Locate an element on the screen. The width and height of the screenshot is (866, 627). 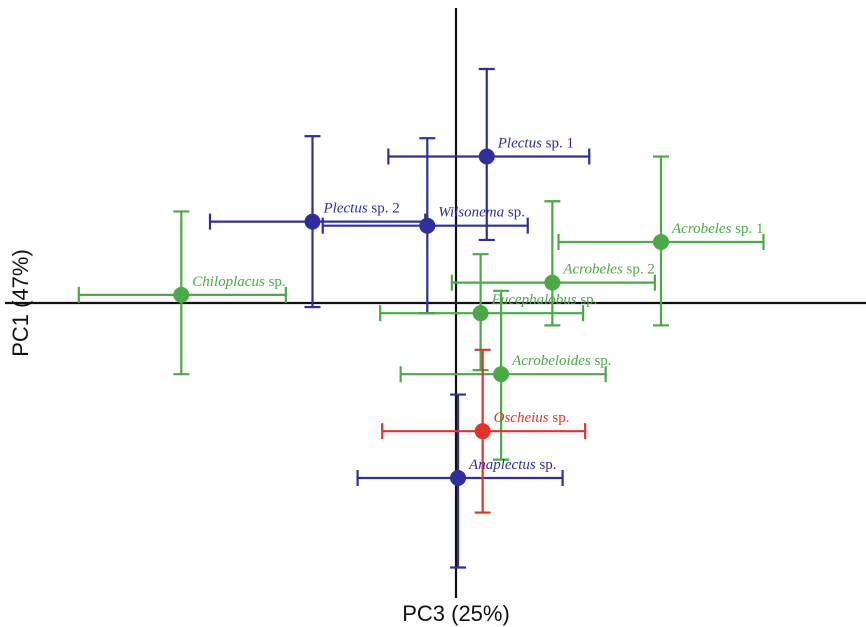
label-genus: Wilsonema is located at coordinates (471, 213).